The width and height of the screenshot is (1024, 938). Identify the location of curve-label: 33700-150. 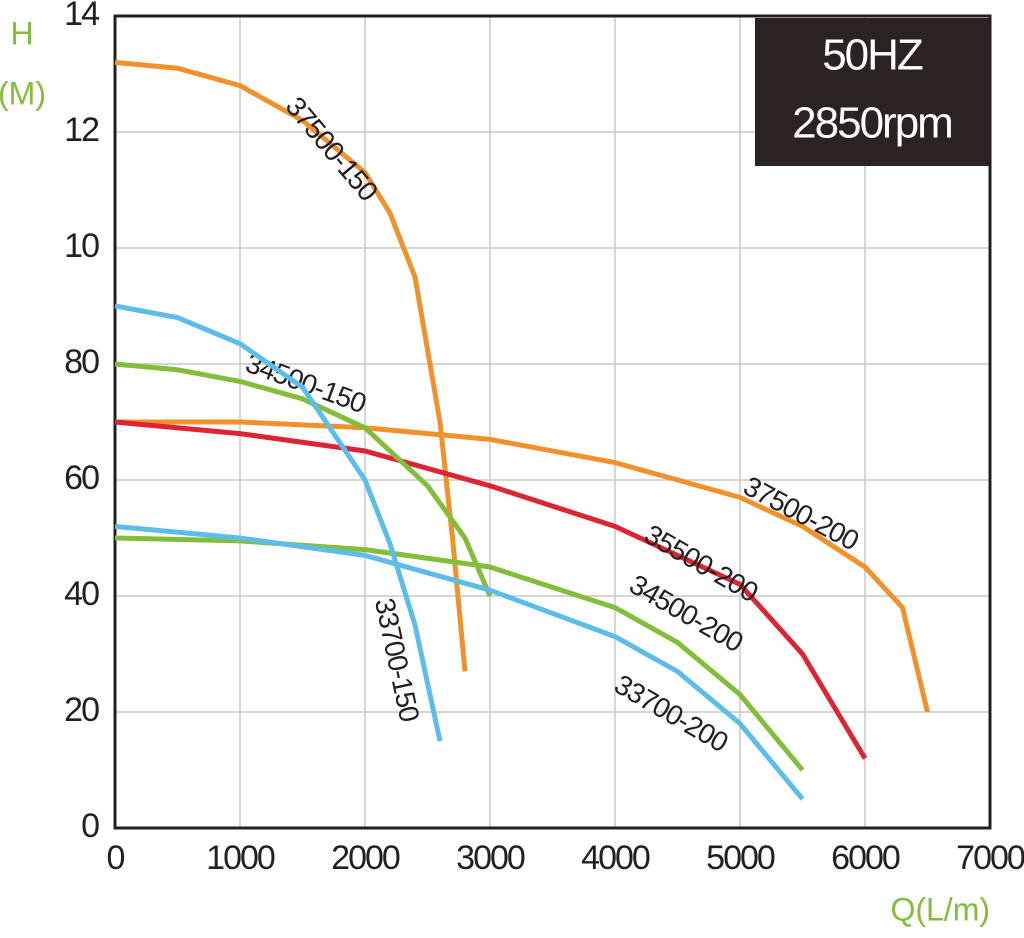
(397, 659).